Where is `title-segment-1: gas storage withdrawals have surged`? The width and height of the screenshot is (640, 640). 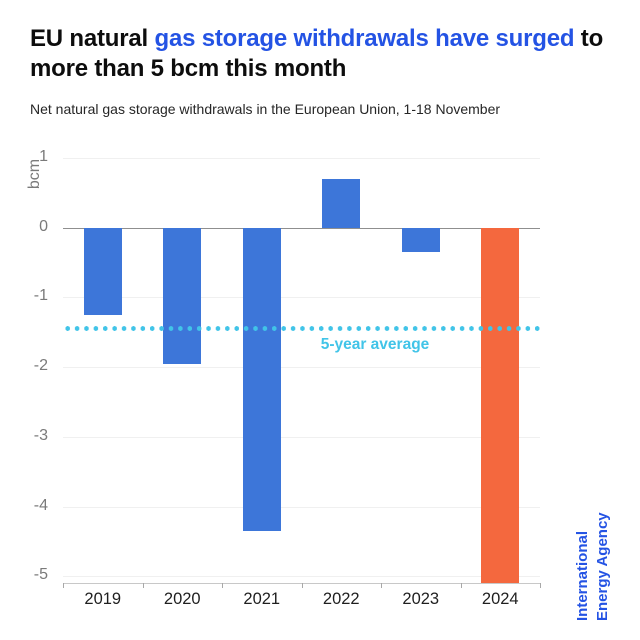 title-segment-1: gas storage withdrawals have surged is located at coordinates (364, 38).